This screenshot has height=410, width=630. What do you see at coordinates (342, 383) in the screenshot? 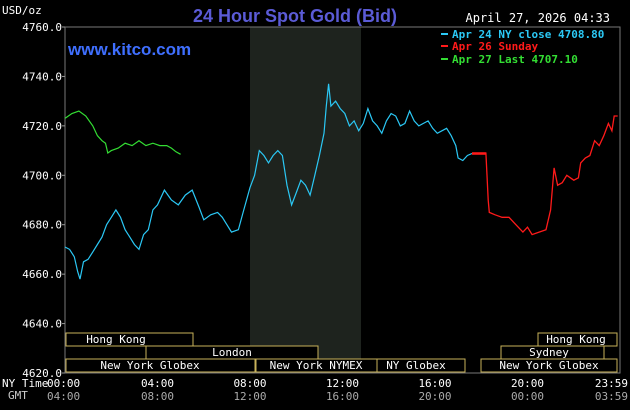
I see `ny-time-tick: 12:00` at bounding box center [342, 383].